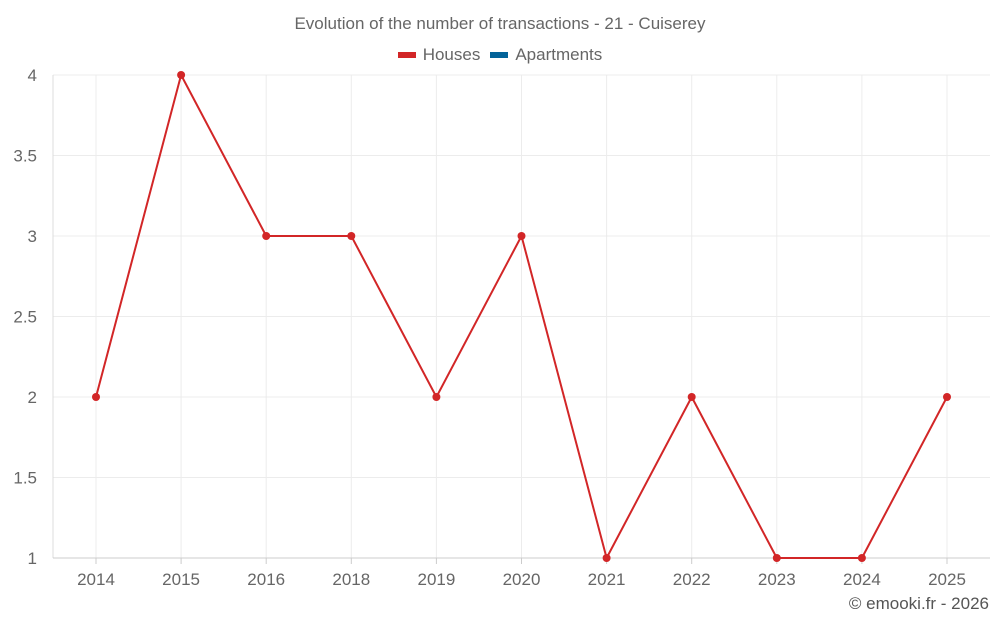  Describe the element at coordinates (777, 579) in the screenshot. I see `x-tick-label: 2023` at that location.